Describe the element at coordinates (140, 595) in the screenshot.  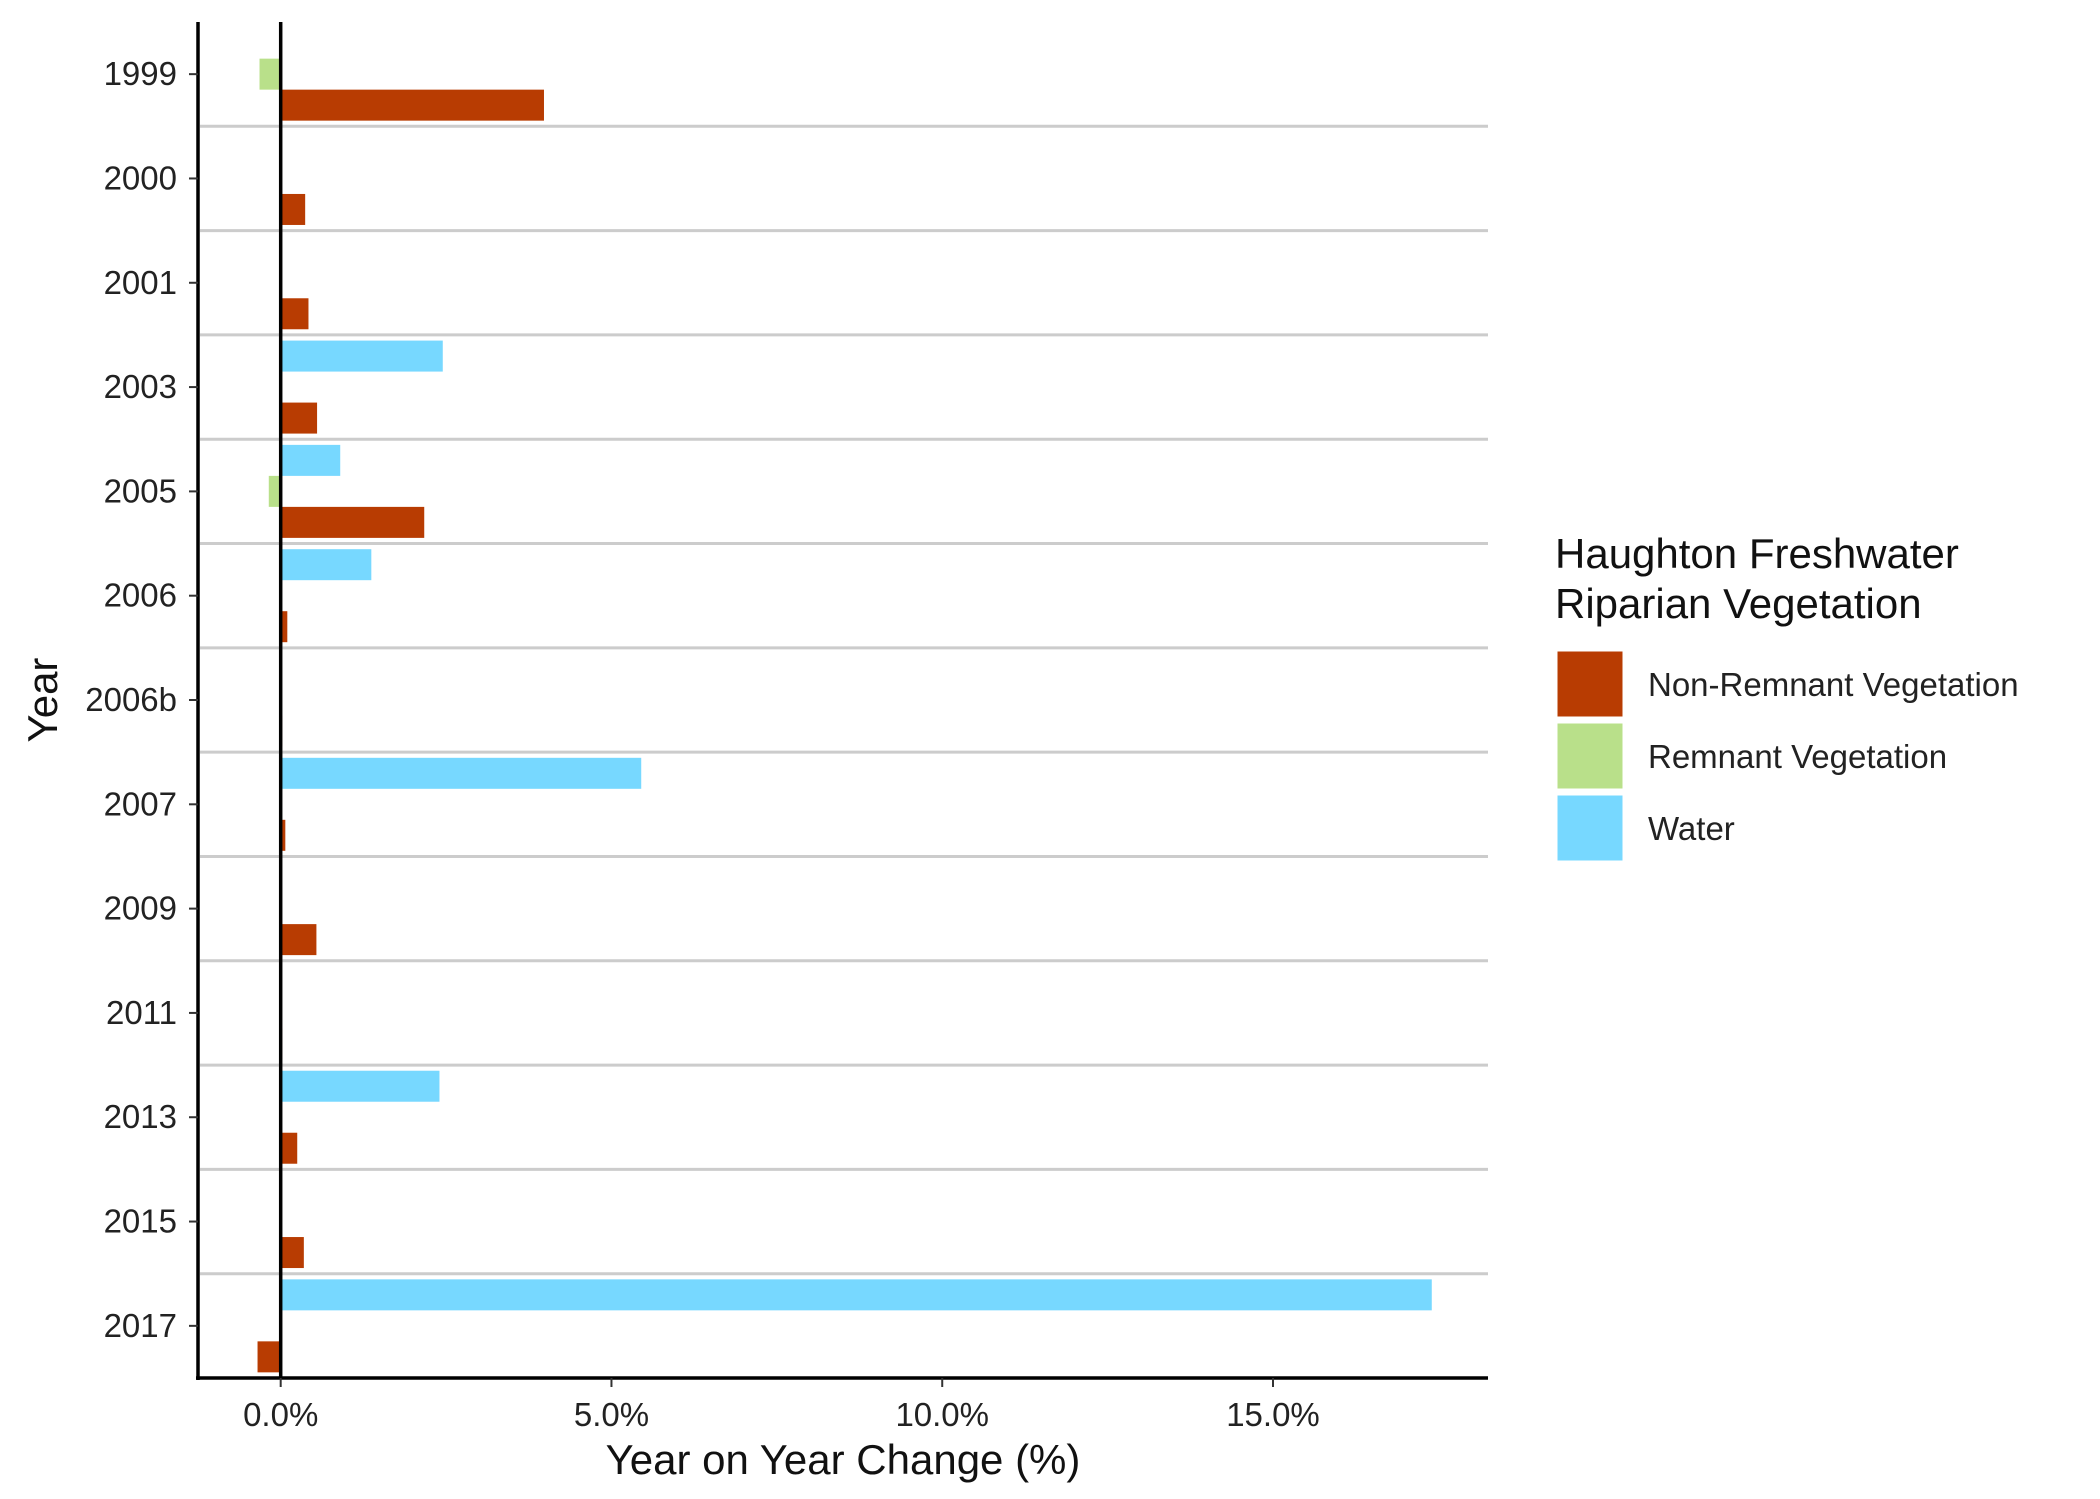
I see `y-tick-label: 2006` at that location.